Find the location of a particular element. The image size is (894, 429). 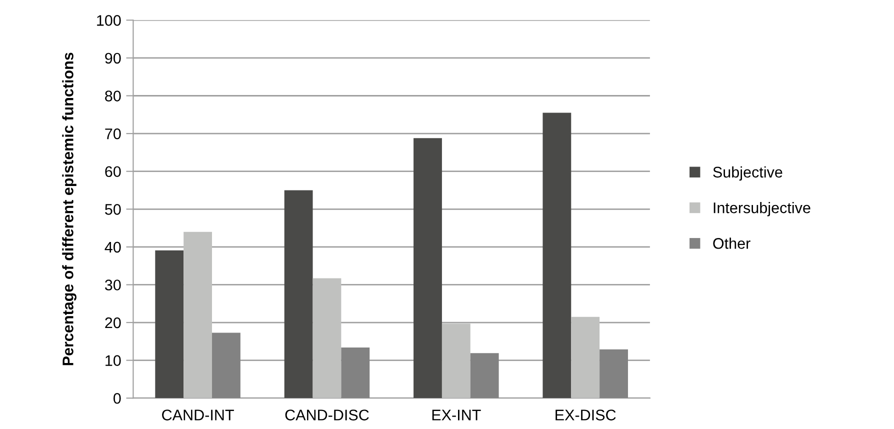

y-tick-label: 40 is located at coordinates (112, 247).